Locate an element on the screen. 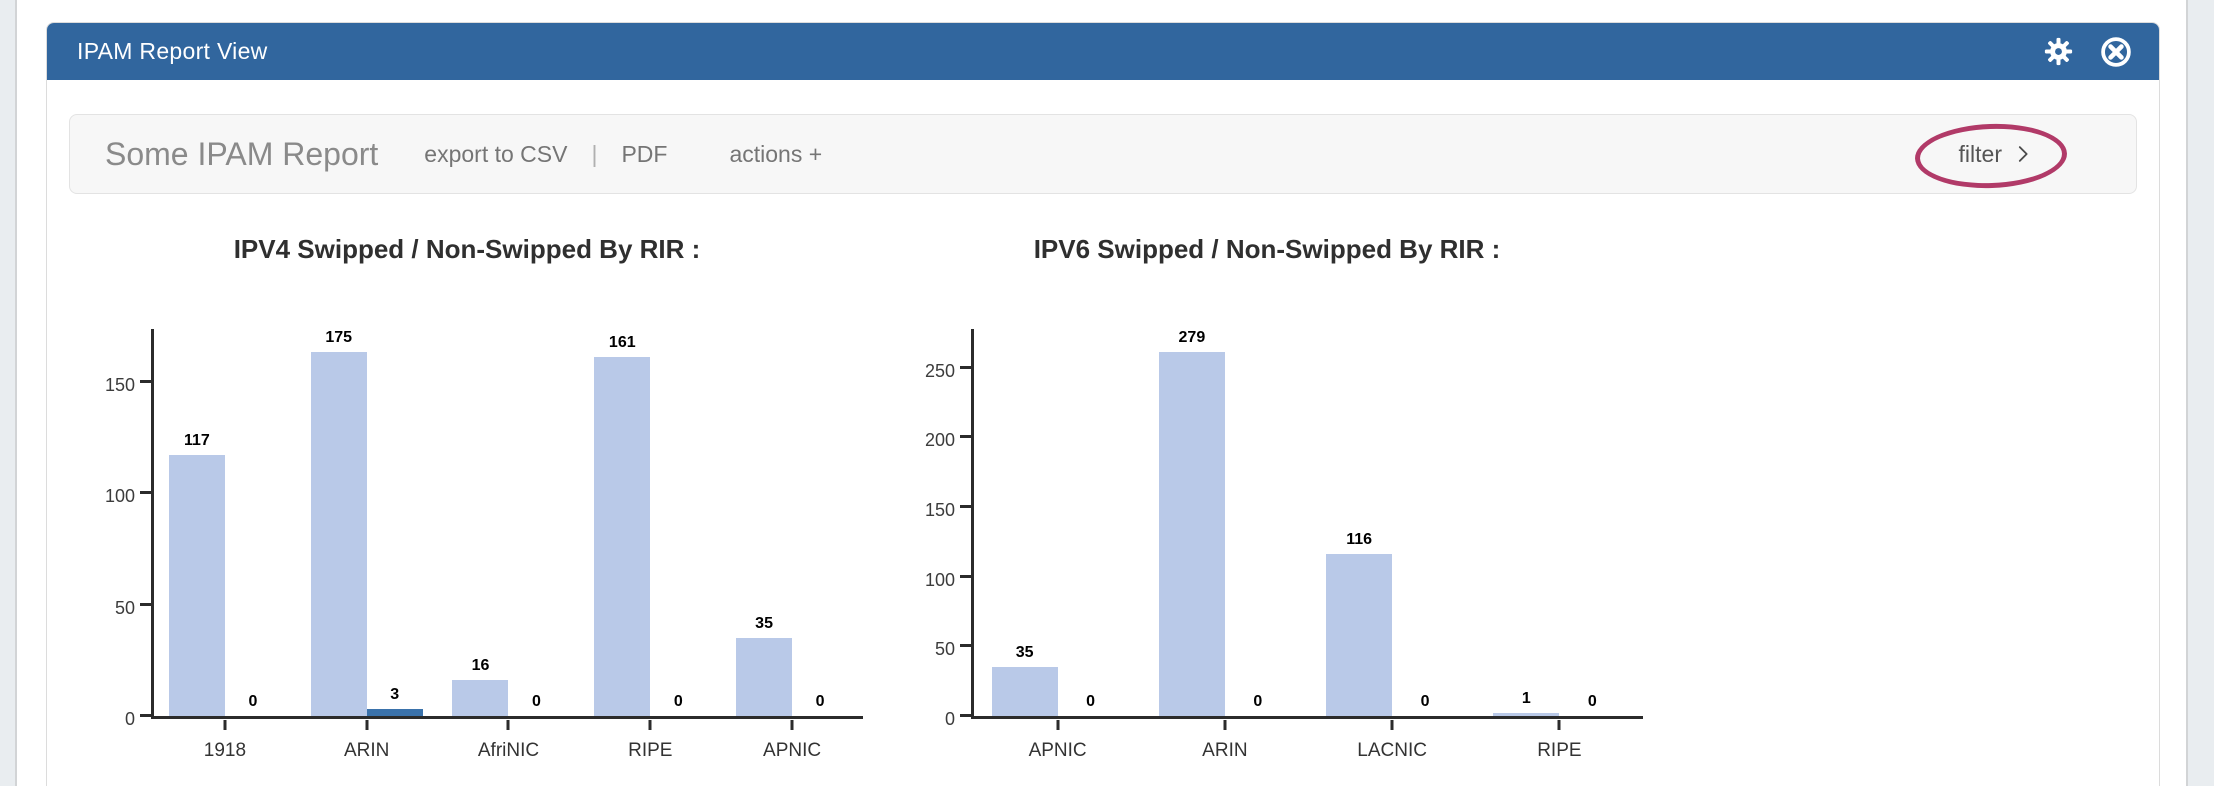 Image resolution: width=2214 pixels, height=786 pixels. bar-value-label: 3 is located at coordinates (395, 694).